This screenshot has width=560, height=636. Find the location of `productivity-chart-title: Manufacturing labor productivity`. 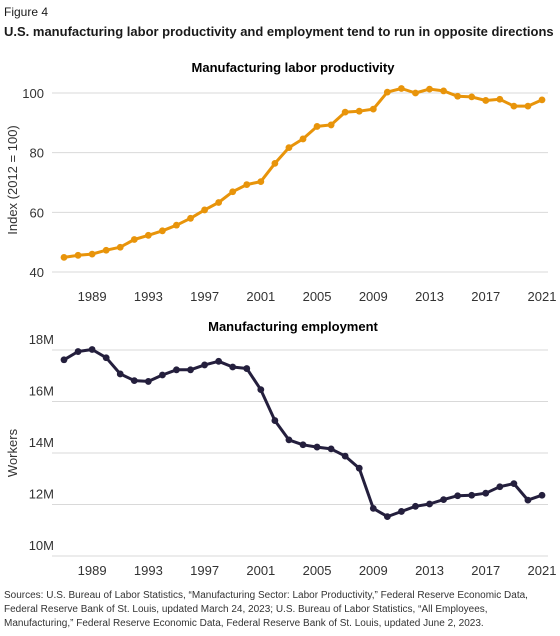

productivity-chart-title: Manufacturing labor productivity is located at coordinates (294, 67).